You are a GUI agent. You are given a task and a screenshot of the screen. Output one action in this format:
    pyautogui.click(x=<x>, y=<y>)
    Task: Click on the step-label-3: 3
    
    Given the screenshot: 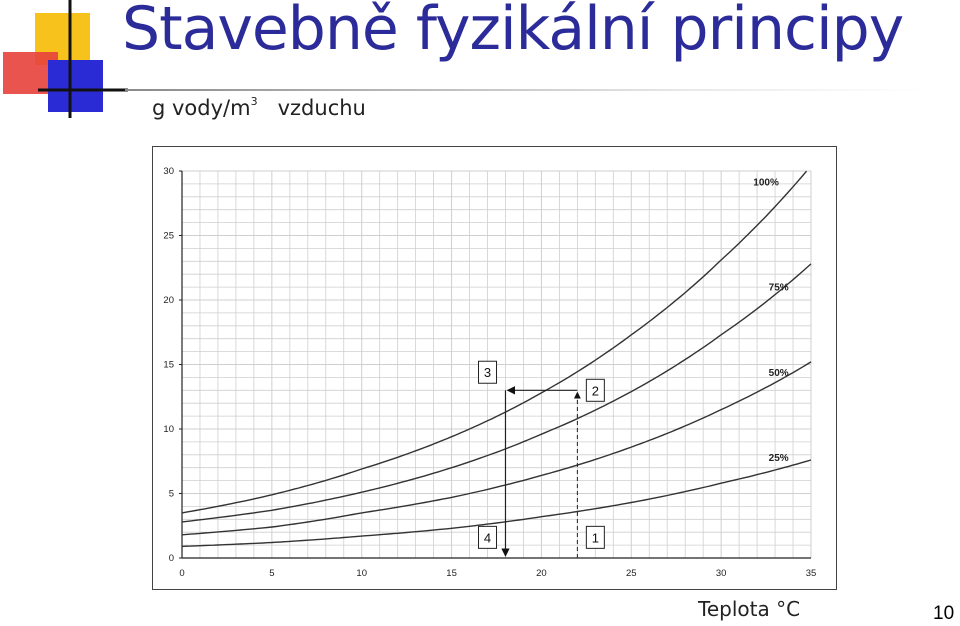 What is the action you would take?
    pyautogui.click(x=487, y=372)
    